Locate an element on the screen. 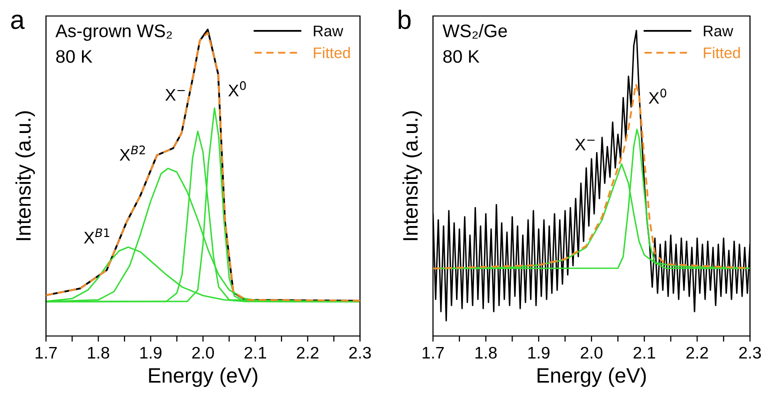 This screenshot has width=761, height=408. annotation: X$^{B2}$ is located at coordinates (132, 153).